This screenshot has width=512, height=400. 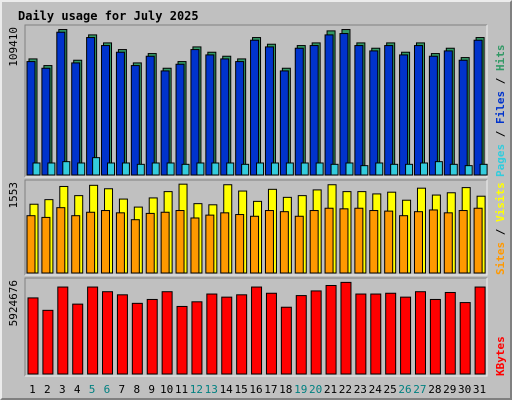 What do you see at coordinates (240, 389) in the screenshot?
I see `day-label: 15` at bounding box center [240, 389].